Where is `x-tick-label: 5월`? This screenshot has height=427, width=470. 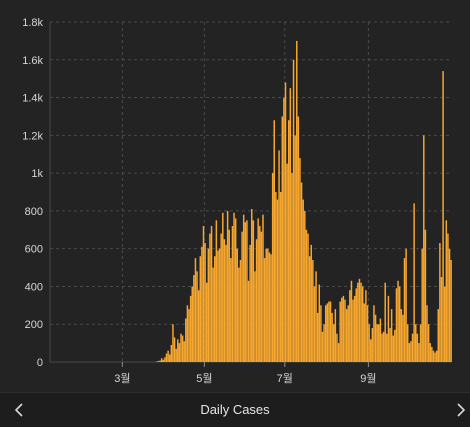 x-tick-label: 5월 is located at coordinates (204, 378).